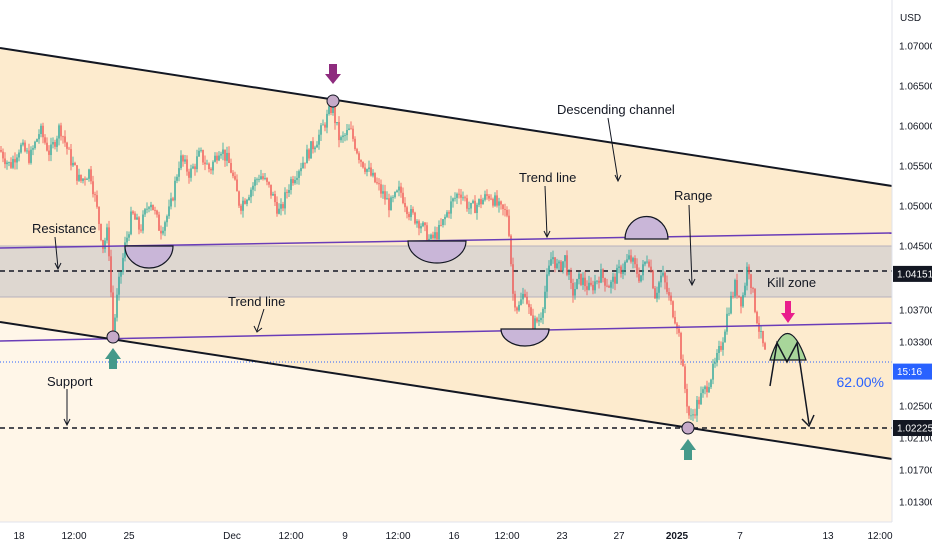 This screenshot has width=932, height=550. I want to click on projection-path, so click(789, 382).